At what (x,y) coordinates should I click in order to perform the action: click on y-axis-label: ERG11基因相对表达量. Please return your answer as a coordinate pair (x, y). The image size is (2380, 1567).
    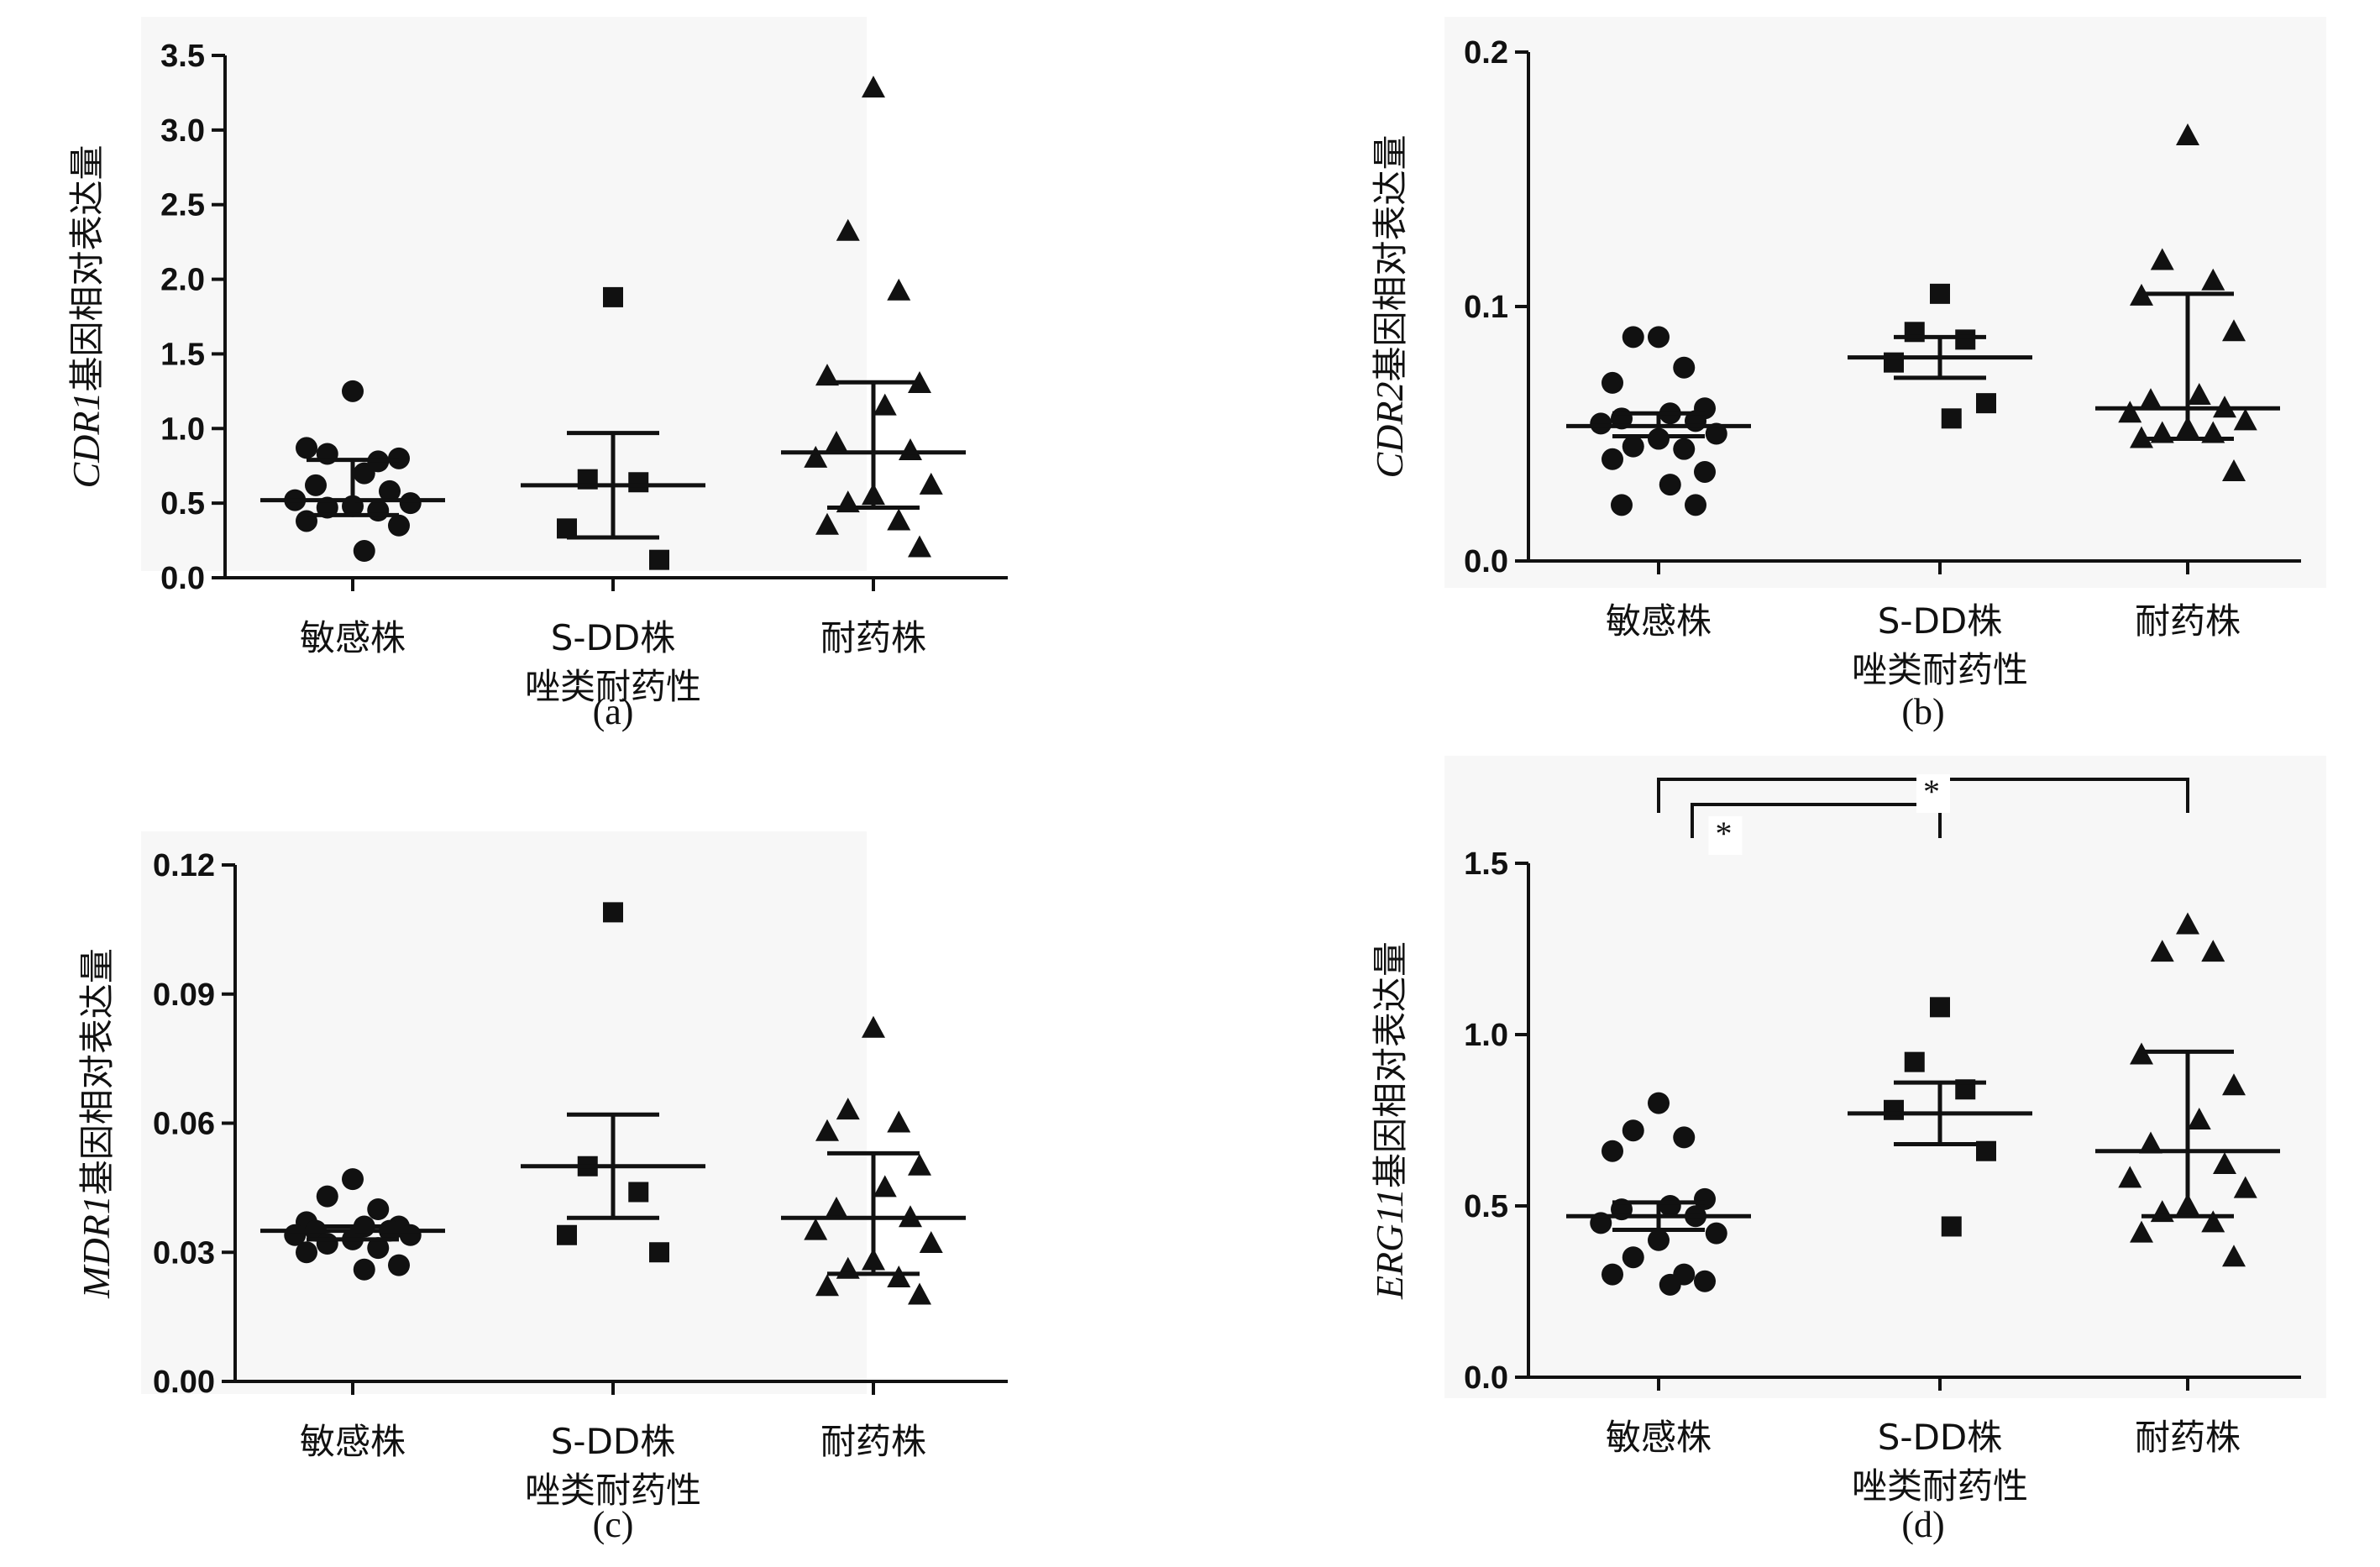
    Looking at the image, I should click on (1389, 1120).